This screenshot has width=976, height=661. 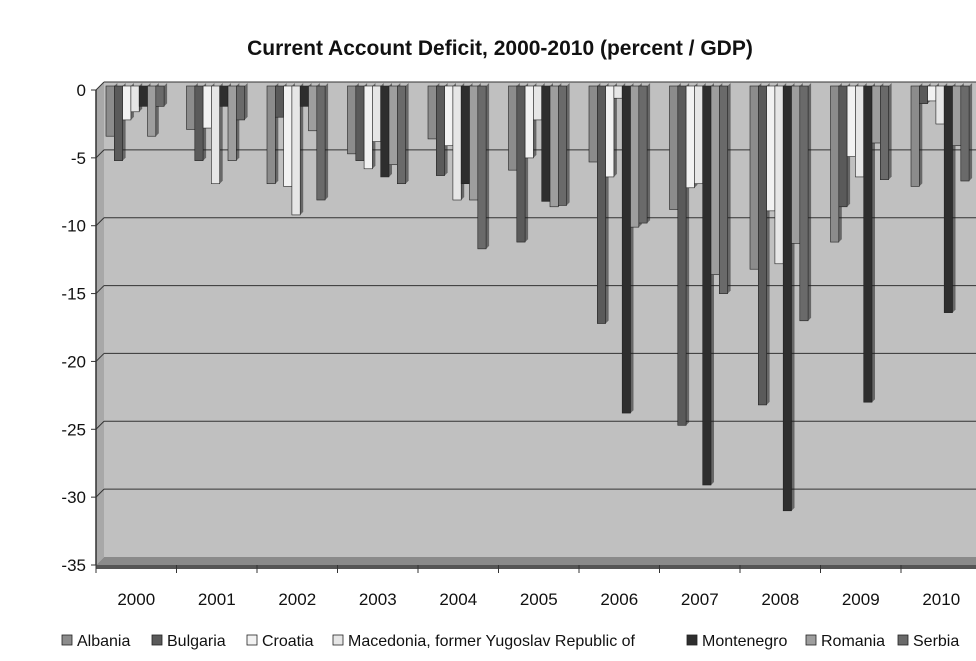 I want to click on x-tick-label: 2002, so click(x=297, y=599).